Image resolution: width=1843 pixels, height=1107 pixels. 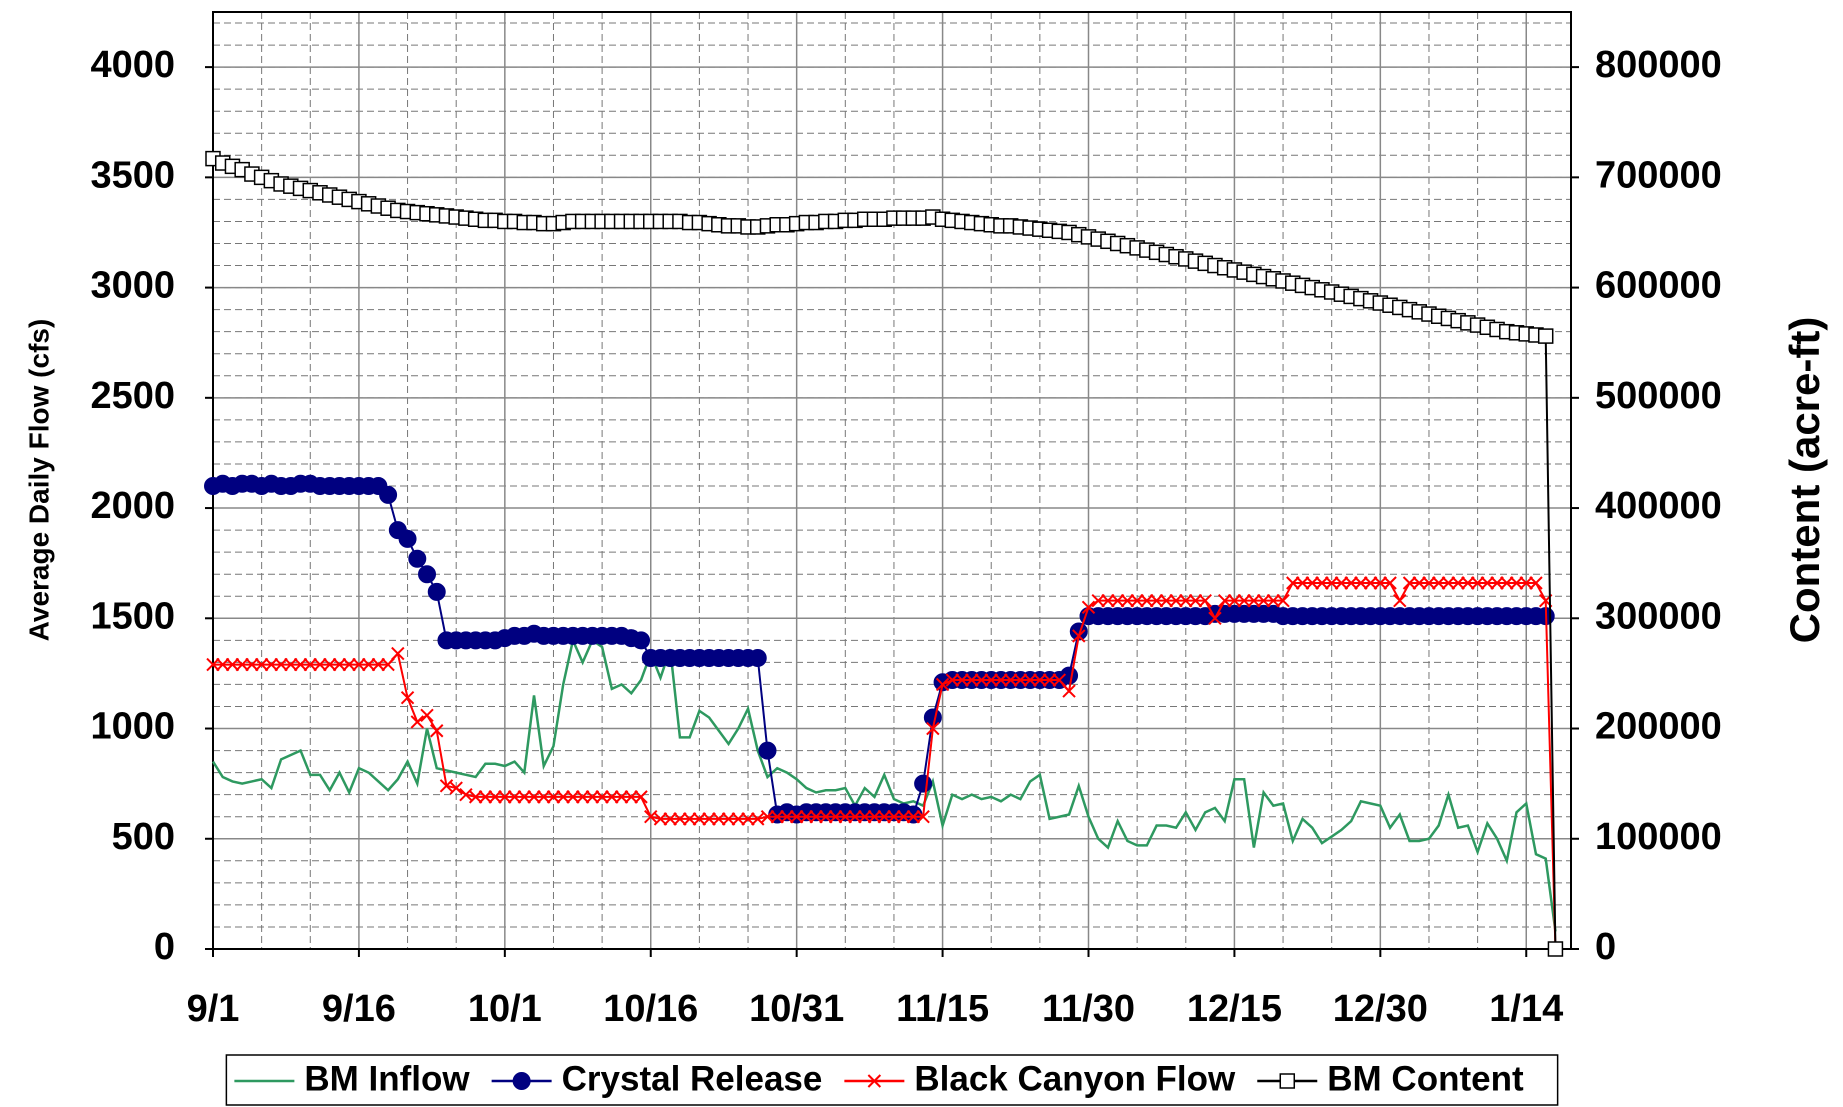 What do you see at coordinates (132, 506) in the screenshot?
I see `y-tick-label: 2000` at bounding box center [132, 506].